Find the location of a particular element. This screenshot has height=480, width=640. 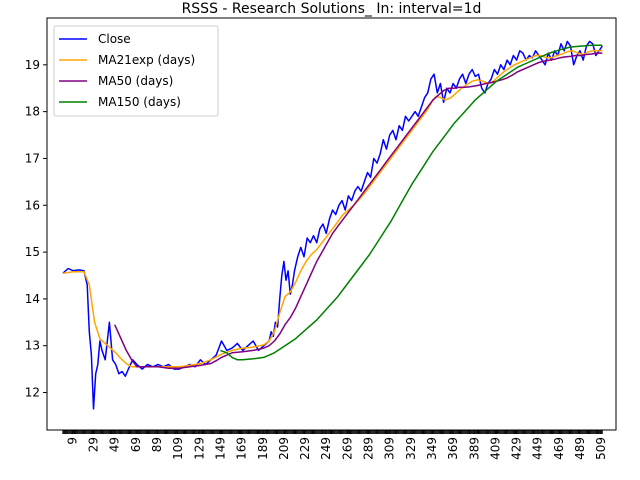

x-tick-label: 149 is located at coordinates (220, 448).